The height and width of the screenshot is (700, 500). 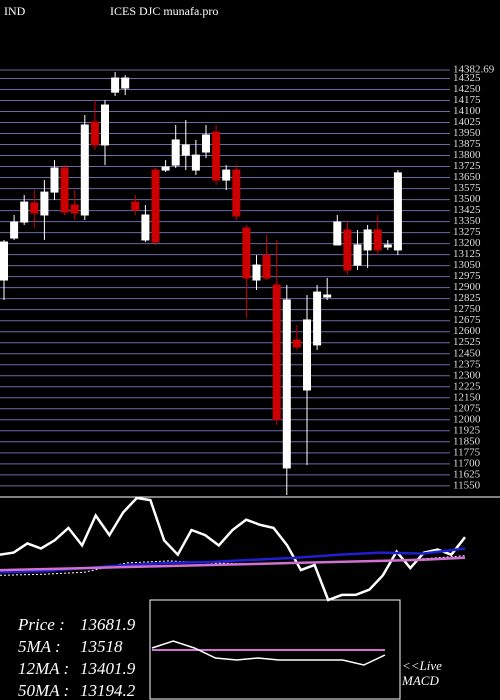 What do you see at coordinates (101, 646) in the screenshot?
I see `stat-value: 13518` at bounding box center [101, 646].